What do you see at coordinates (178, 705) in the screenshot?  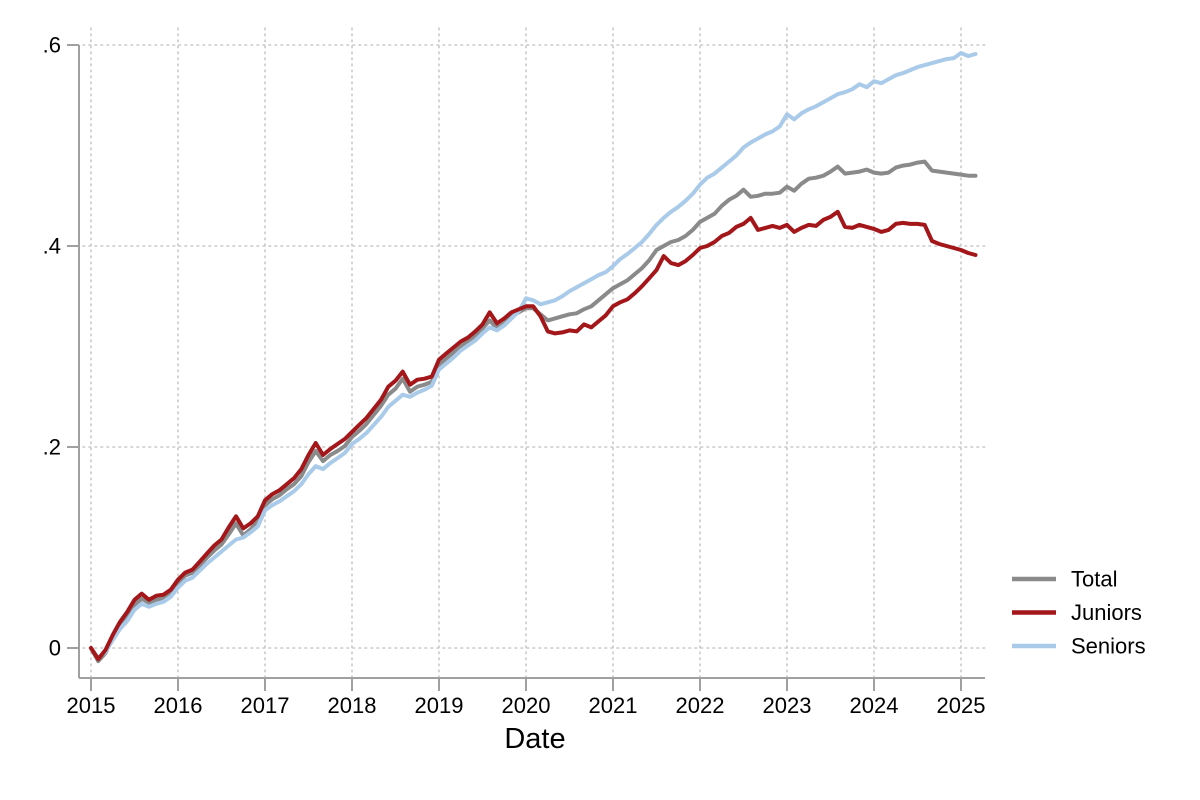 I see `x-tick-label-2016: 2016` at bounding box center [178, 705].